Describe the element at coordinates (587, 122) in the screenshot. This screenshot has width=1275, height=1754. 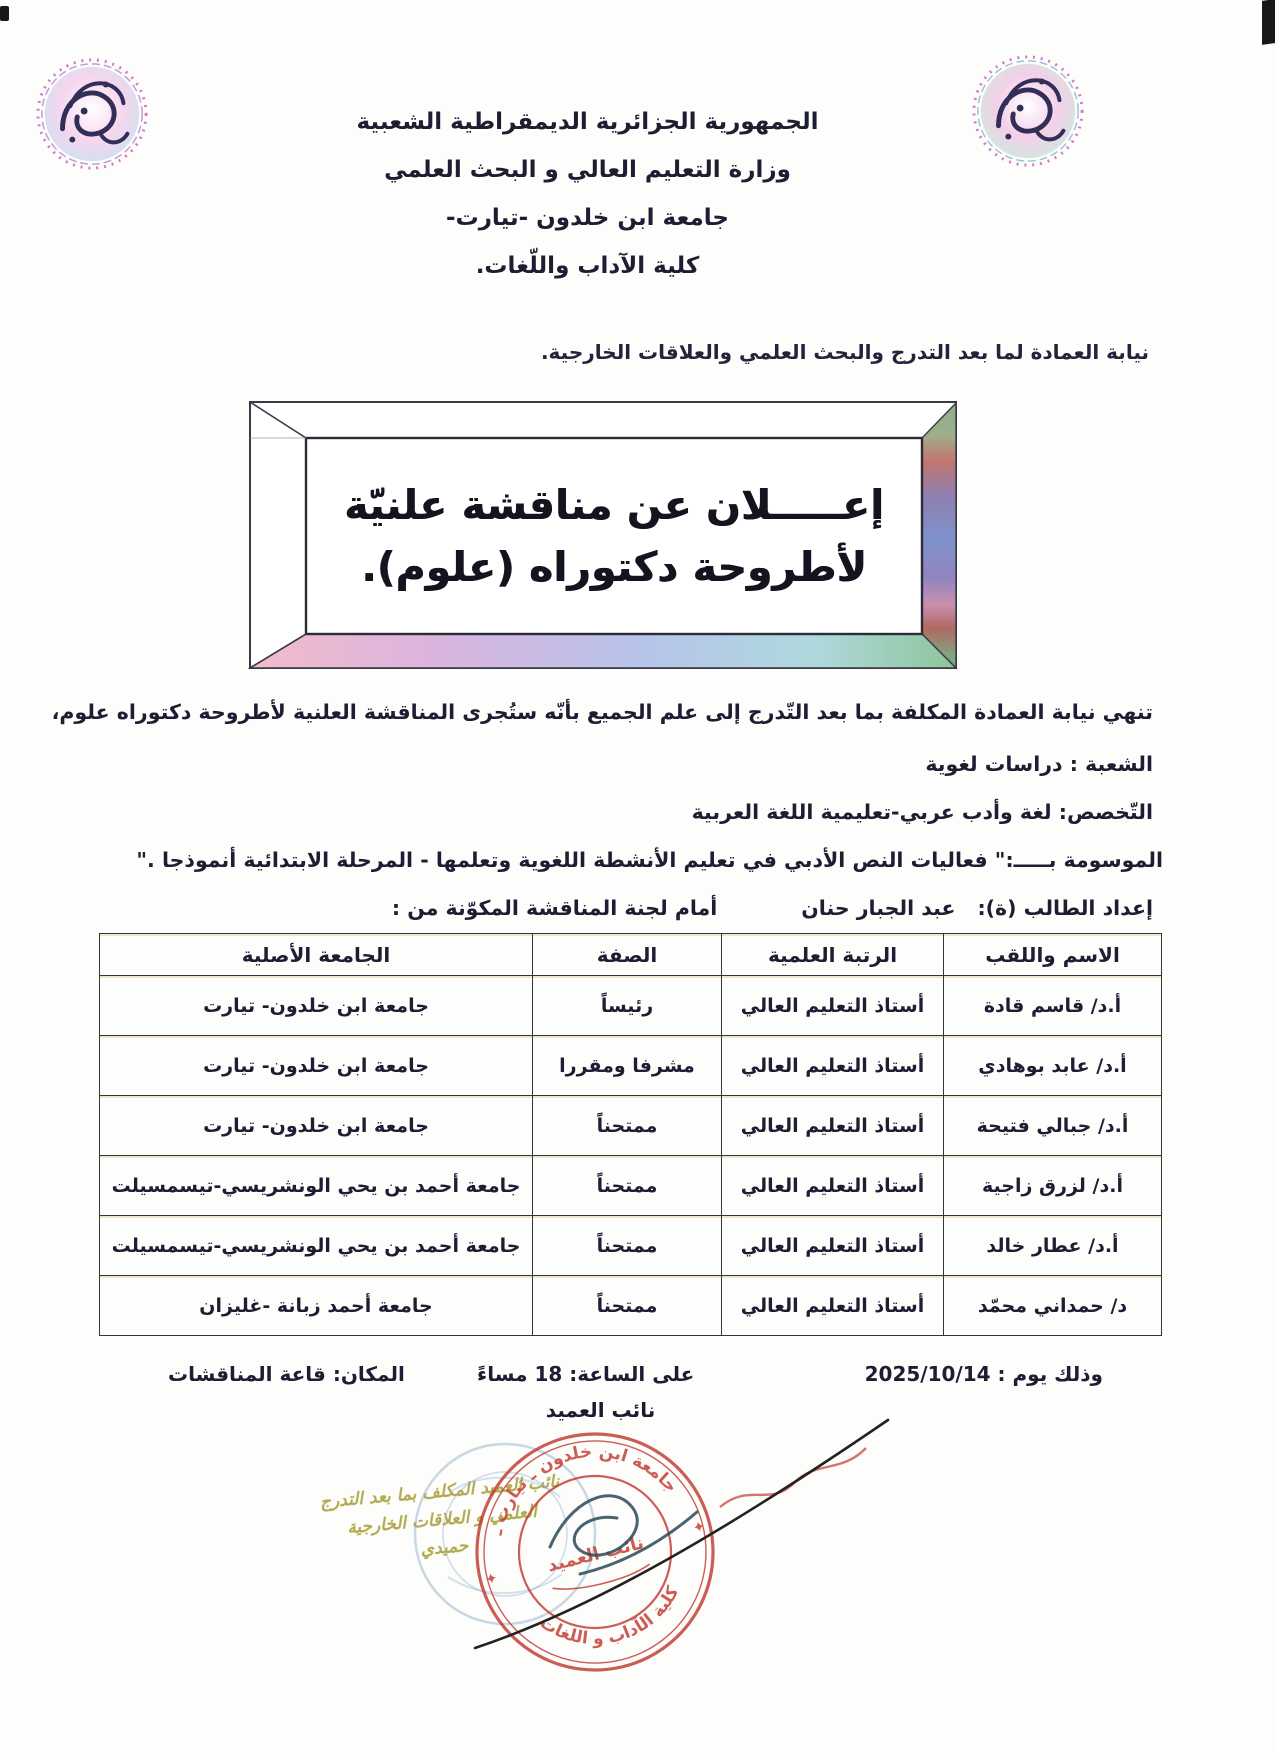
I see `republic-line: الجمهورية الجزائرية الديمقراطية الشعبية` at that location.